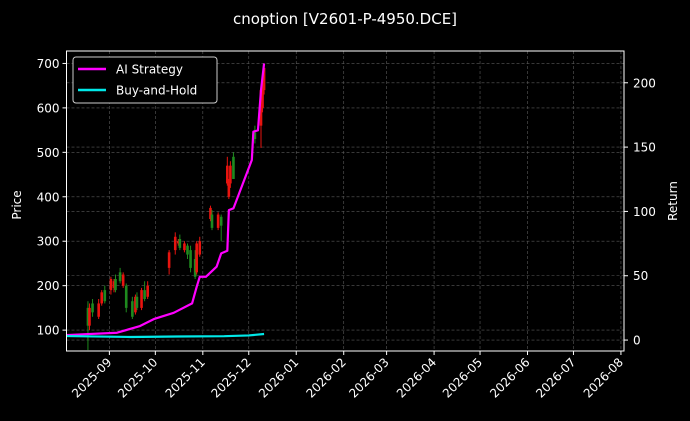 This screenshot has height=421, width=690. I want to click on y-tick-label-left: 700, so click(48, 64).